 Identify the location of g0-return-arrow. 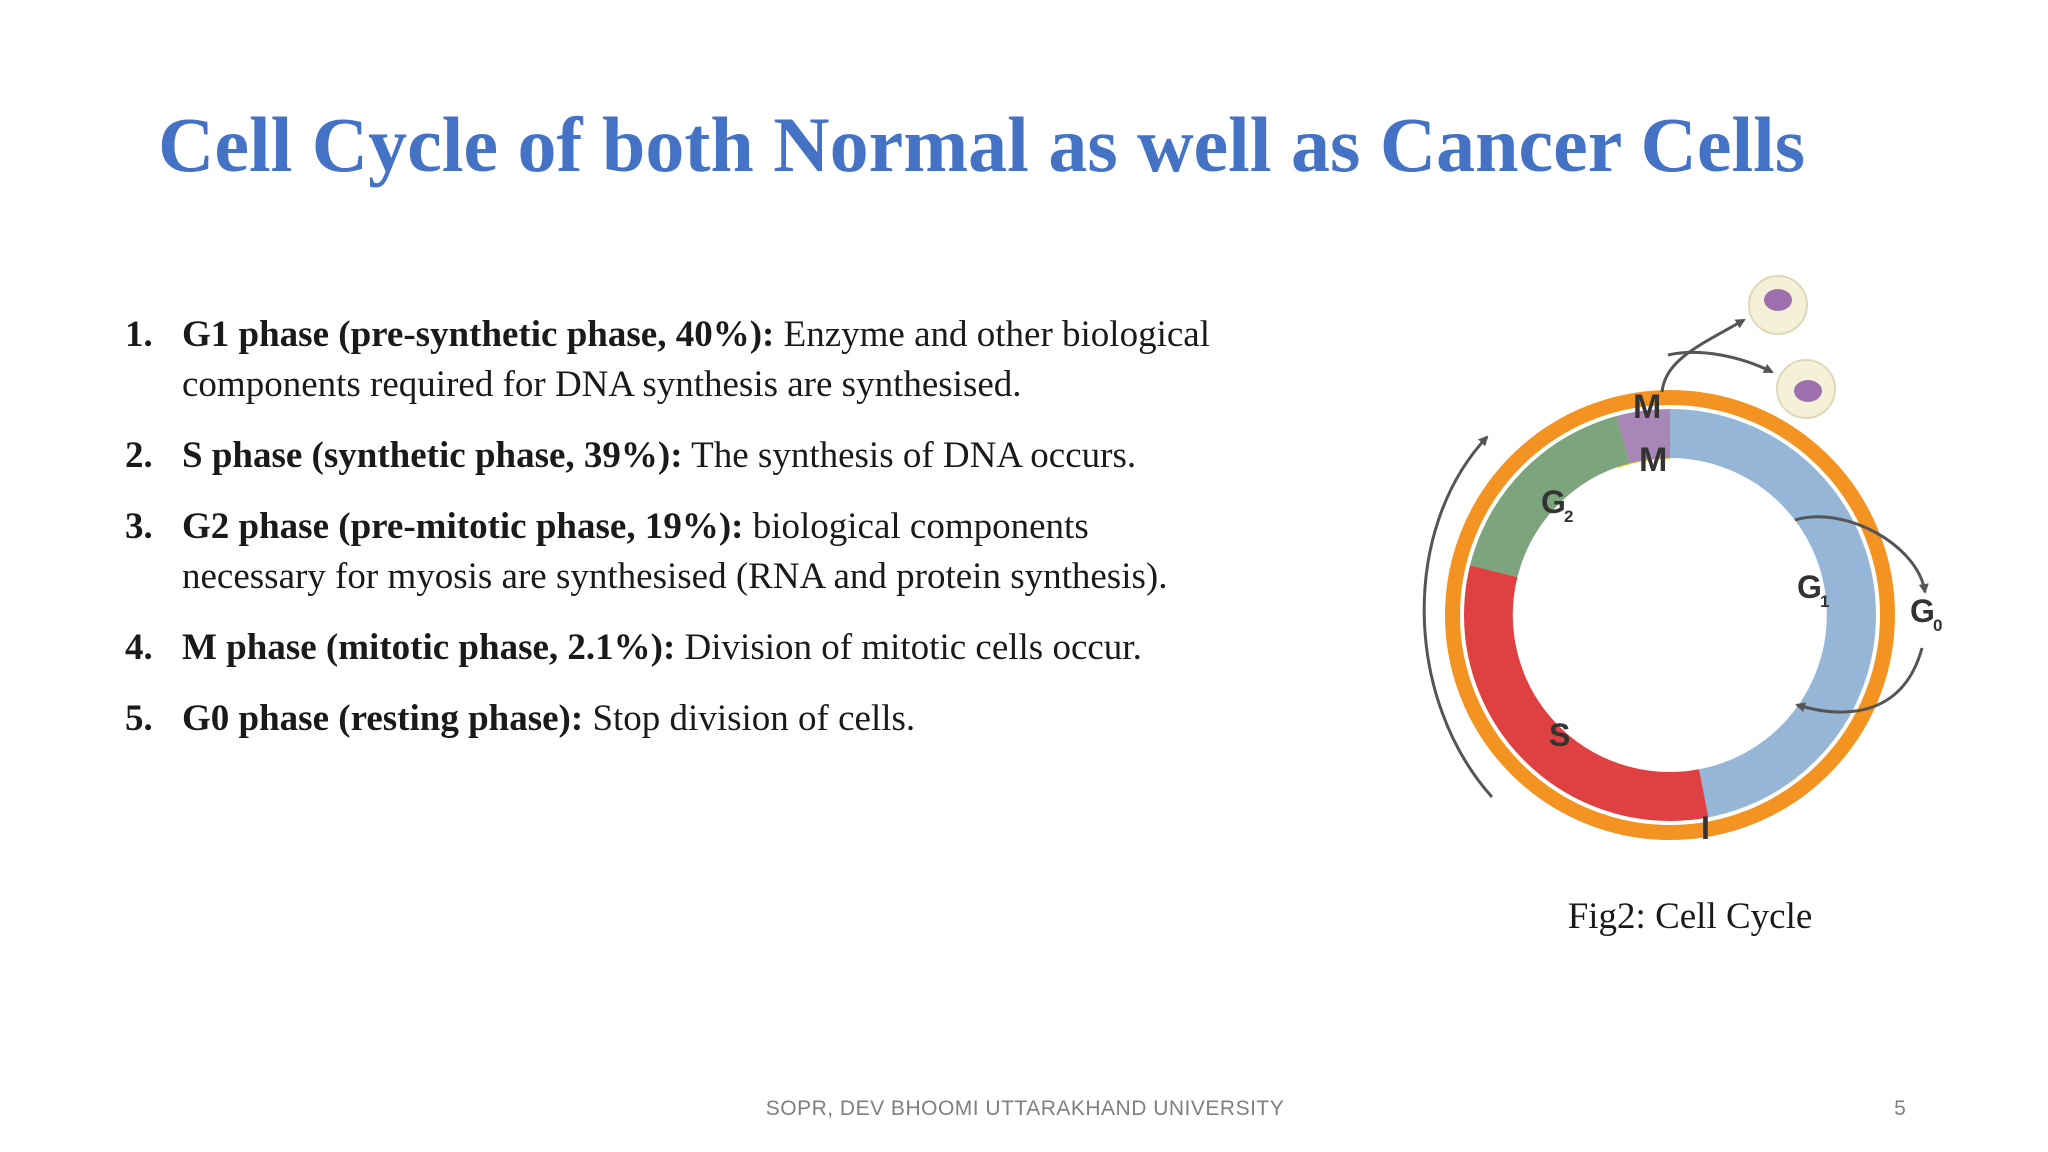
(1859, 680).